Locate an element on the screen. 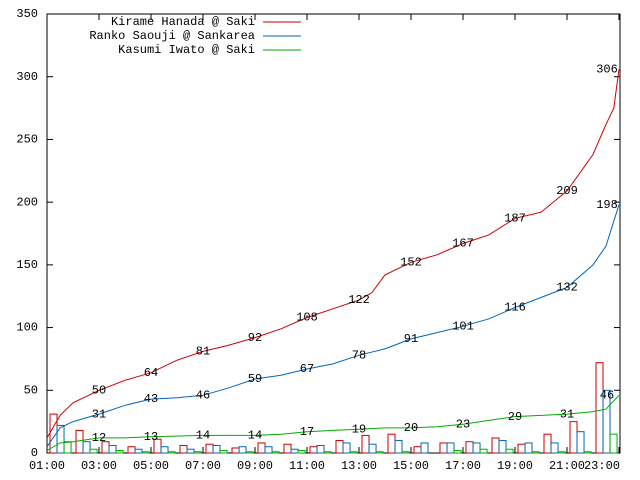  legend-label: Ranko Saouji @ Sankarea is located at coordinates (172, 36).